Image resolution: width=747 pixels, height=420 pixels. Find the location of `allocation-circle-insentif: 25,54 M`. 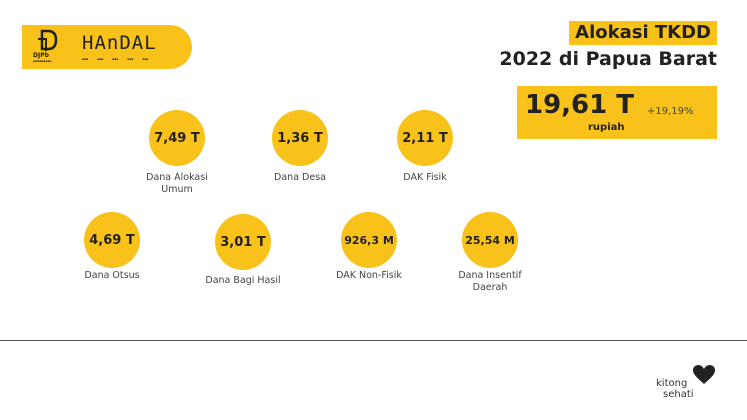

allocation-circle-insentif: 25,54 M is located at coordinates (490, 240).